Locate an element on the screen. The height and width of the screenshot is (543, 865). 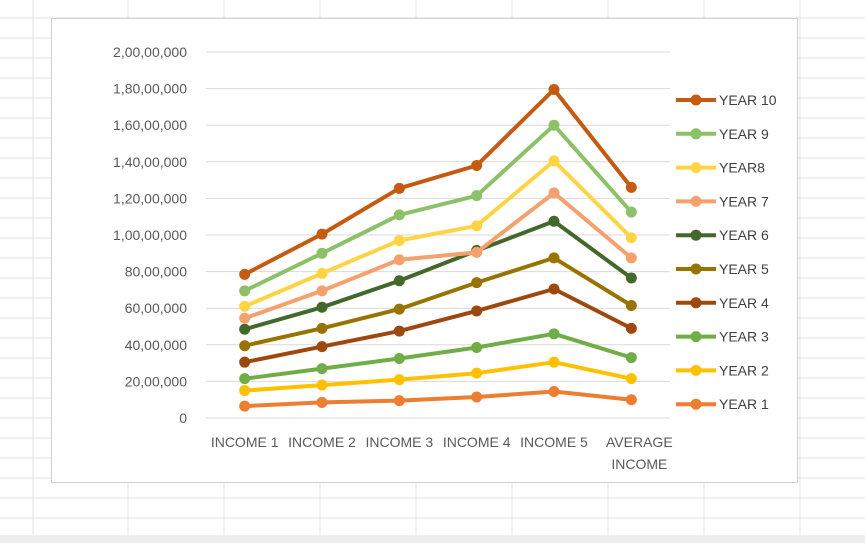
legend-label: YEAR8 is located at coordinates (742, 168).